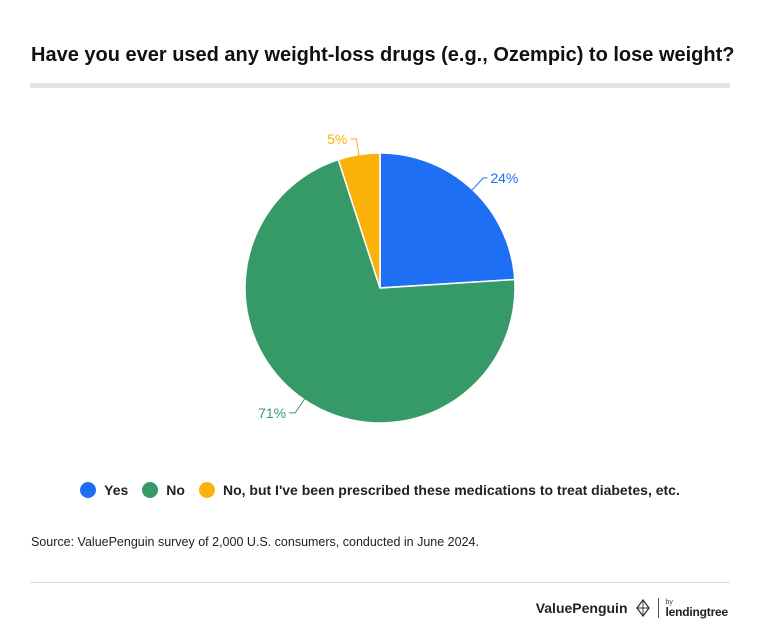  Describe the element at coordinates (581, 608) in the screenshot. I see `valuepenguin-logo-text: ValuePenguin` at that location.